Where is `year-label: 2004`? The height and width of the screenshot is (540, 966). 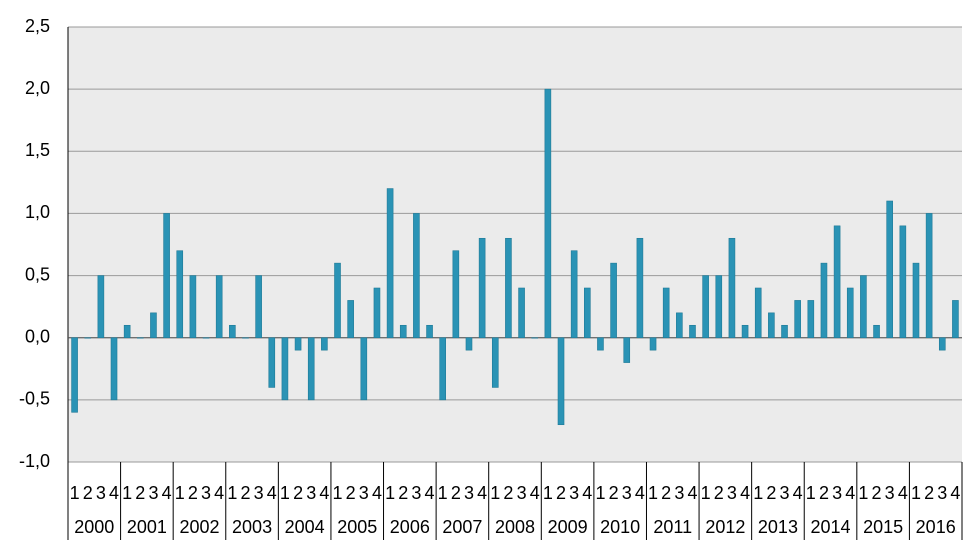 year-label: 2004 is located at coordinates (305, 527).